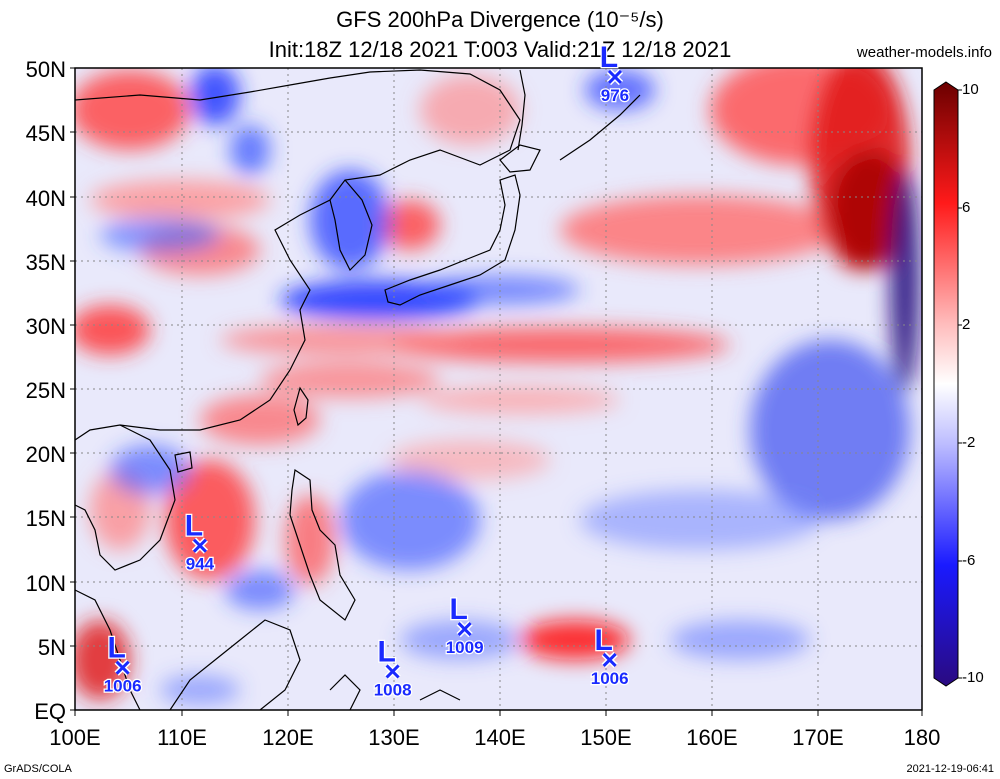 This screenshot has width=1000, height=779. What do you see at coordinates (45, 133) in the screenshot?
I see `lat-label: 45N` at bounding box center [45, 133].